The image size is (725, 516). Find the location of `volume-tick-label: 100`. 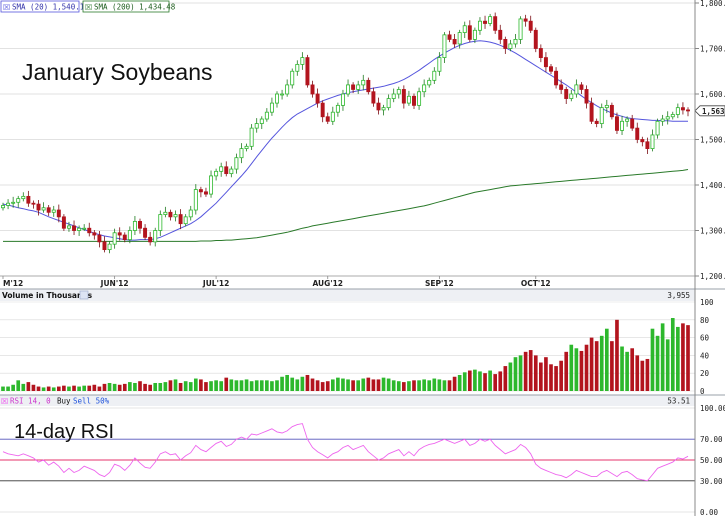

volume-tick-label: 100 is located at coordinates (707, 302).